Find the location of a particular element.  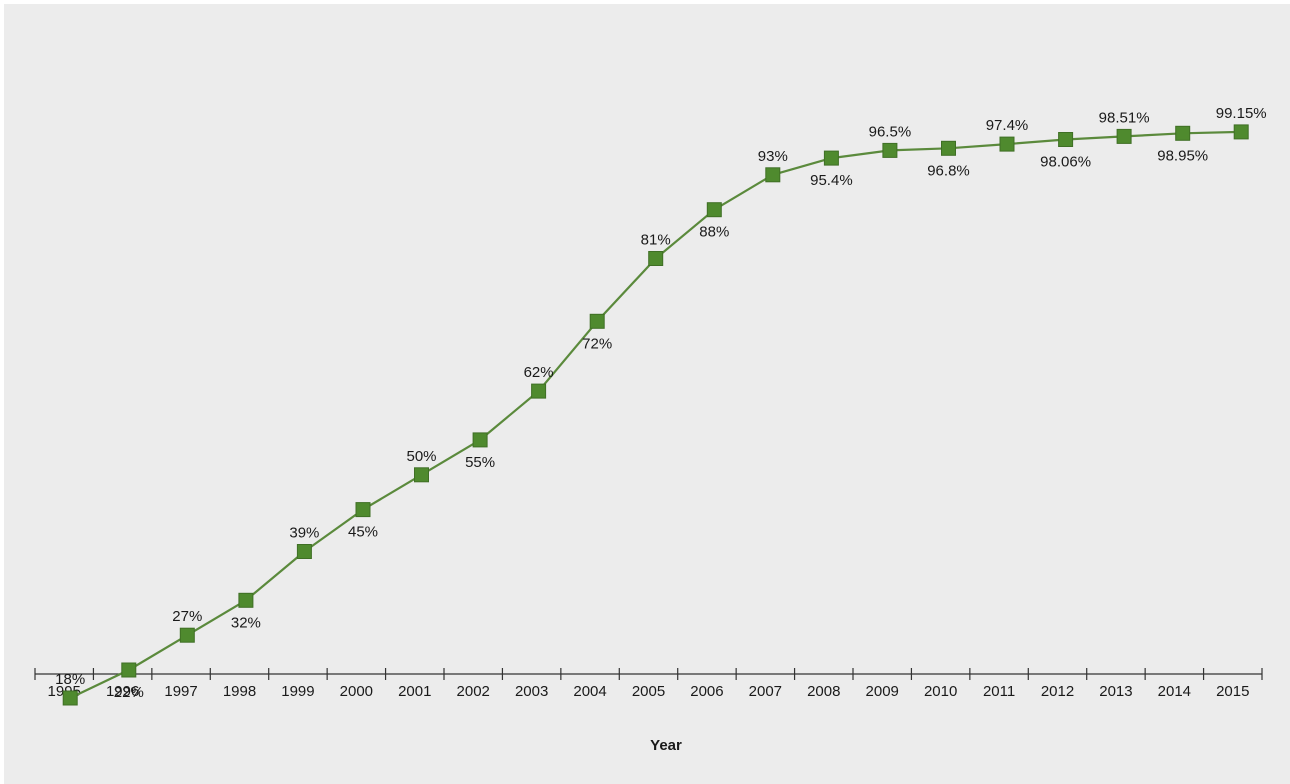

x-tick-label-2011: 2011 is located at coordinates (999, 691).